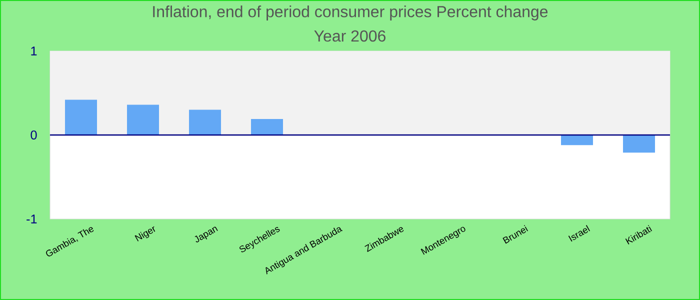  I want to click on y-tick-label: 0, so click(33, 135).